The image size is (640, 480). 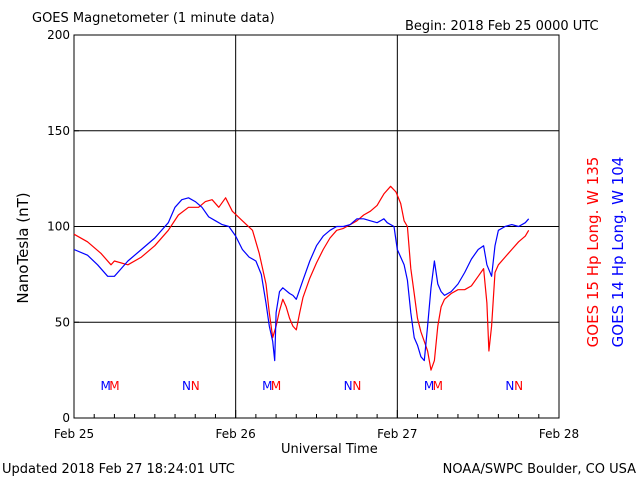 I want to click on mn-markers: MM N N MM N N MM N N, so click(x=311, y=386).